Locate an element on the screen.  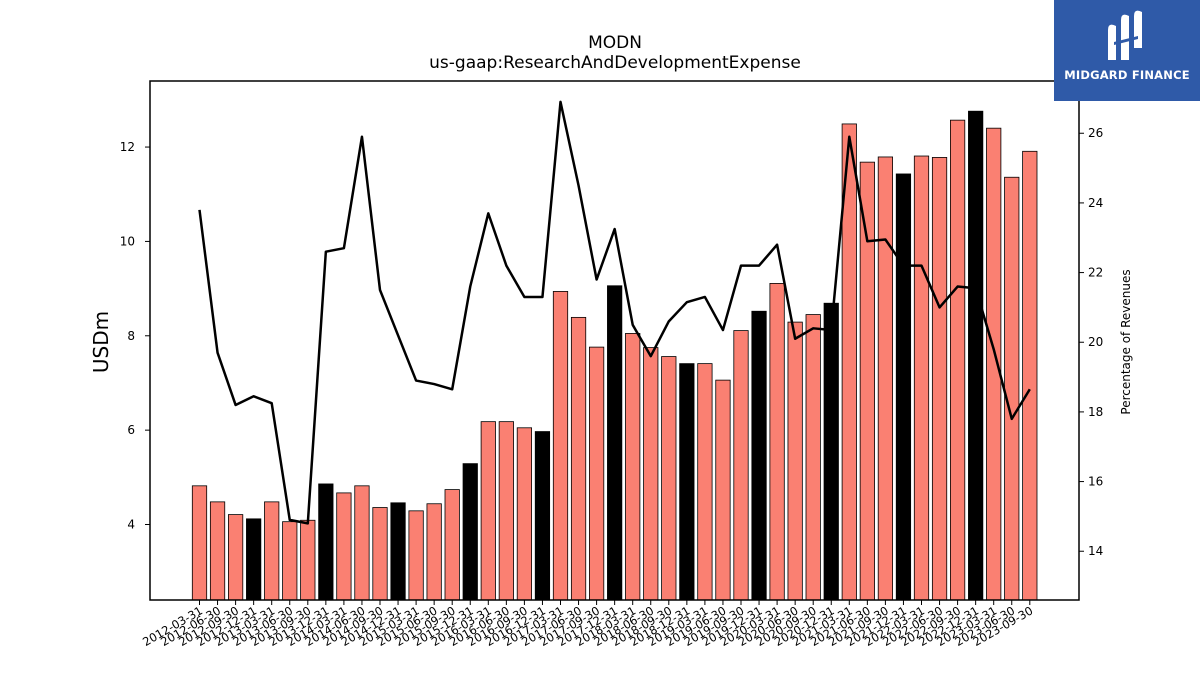
y-tick-label-left: 8 is located at coordinates (131, 336).